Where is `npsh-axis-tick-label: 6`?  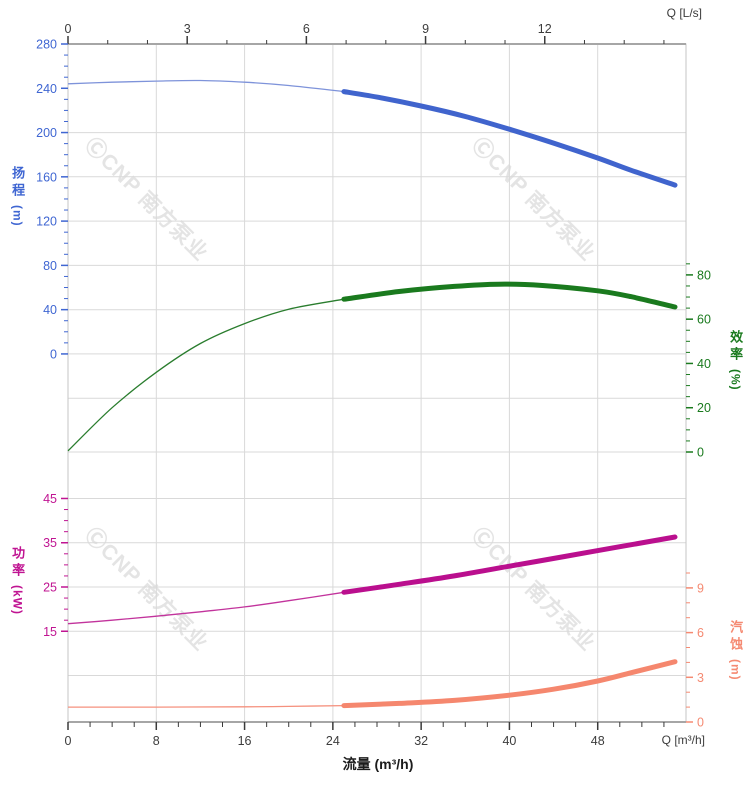 npsh-axis-tick-label: 6 is located at coordinates (700, 633).